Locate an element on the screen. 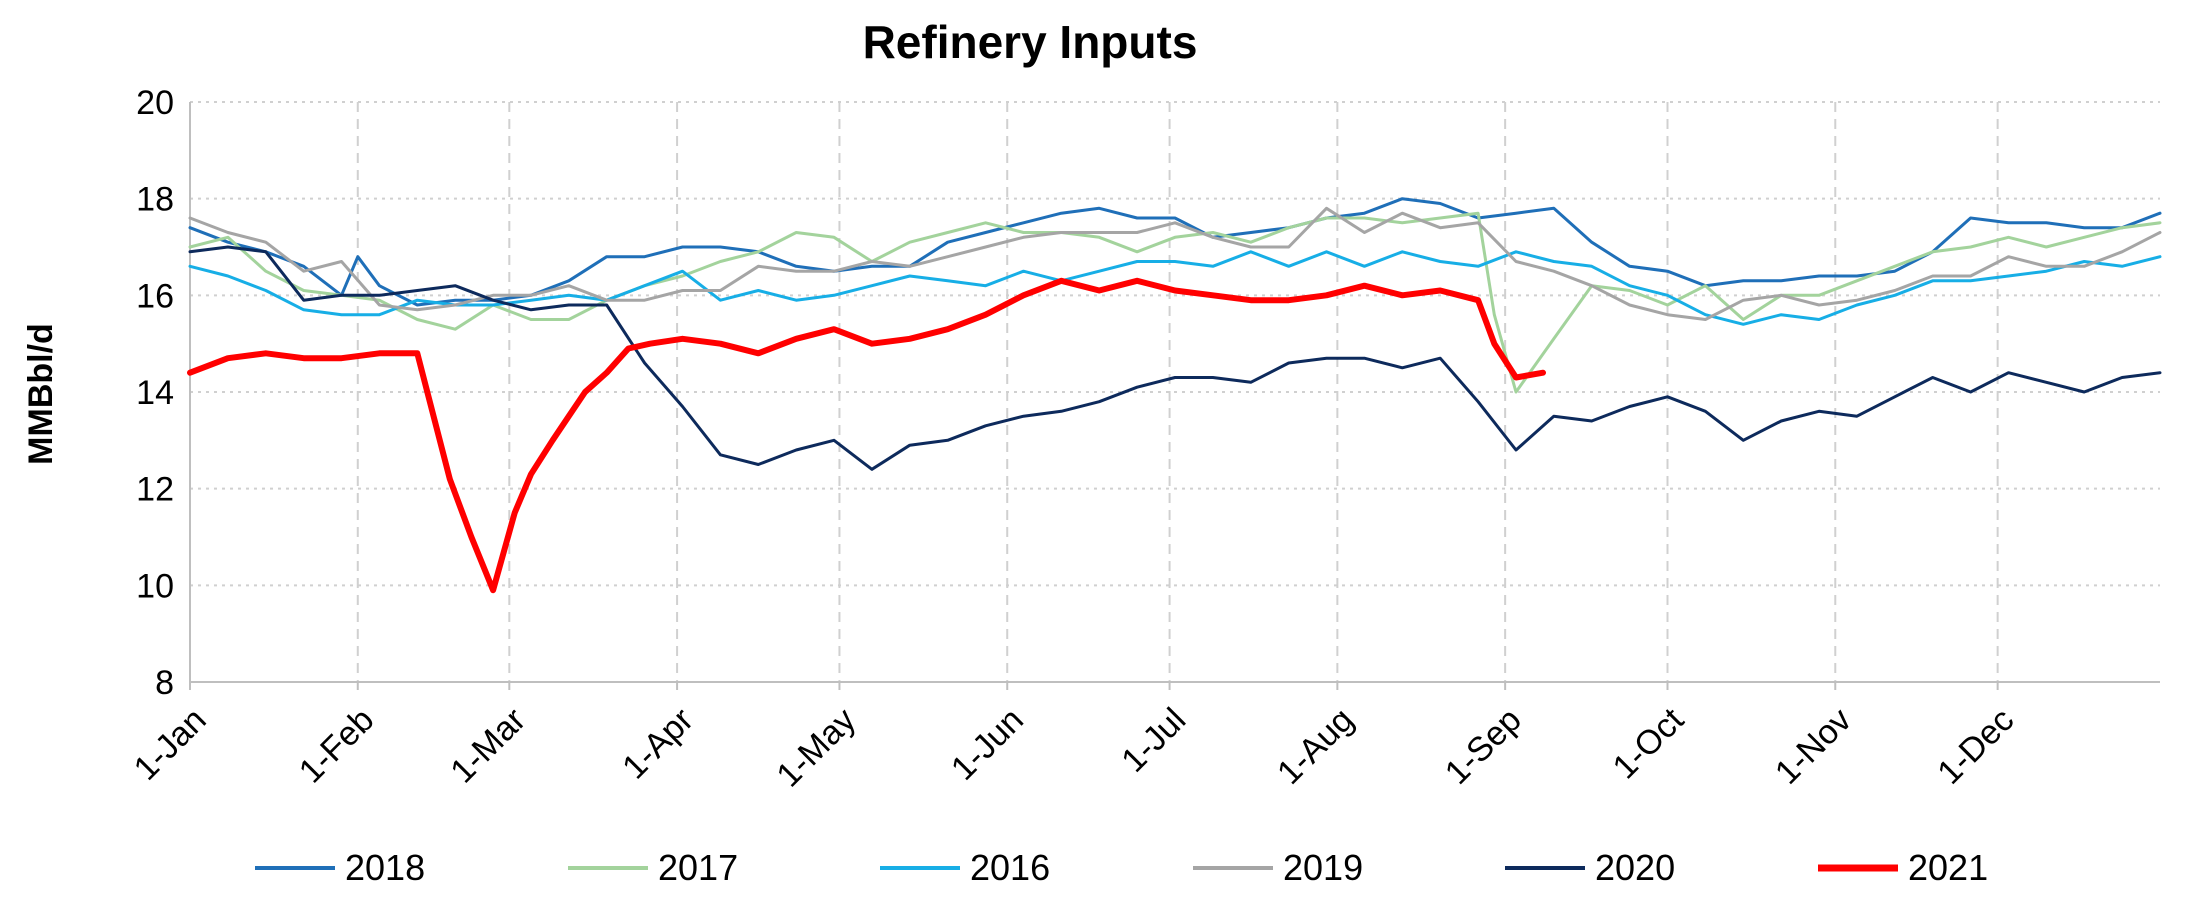 The image size is (2193, 905). legend-label-2021: 2021 is located at coordinates (1948, 867).